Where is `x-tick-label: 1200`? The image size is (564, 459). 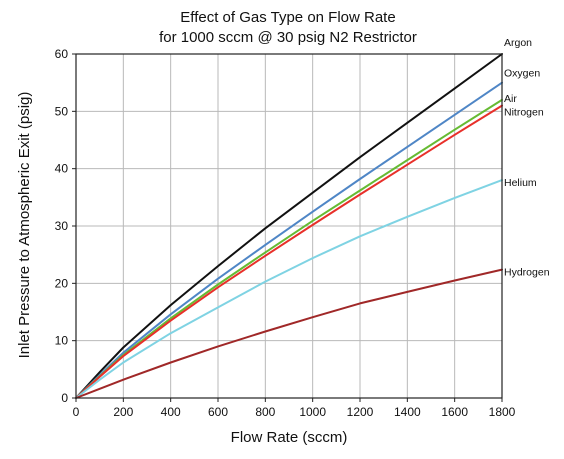 x-tick-label: 1200 is located at coordinates (360, 412).